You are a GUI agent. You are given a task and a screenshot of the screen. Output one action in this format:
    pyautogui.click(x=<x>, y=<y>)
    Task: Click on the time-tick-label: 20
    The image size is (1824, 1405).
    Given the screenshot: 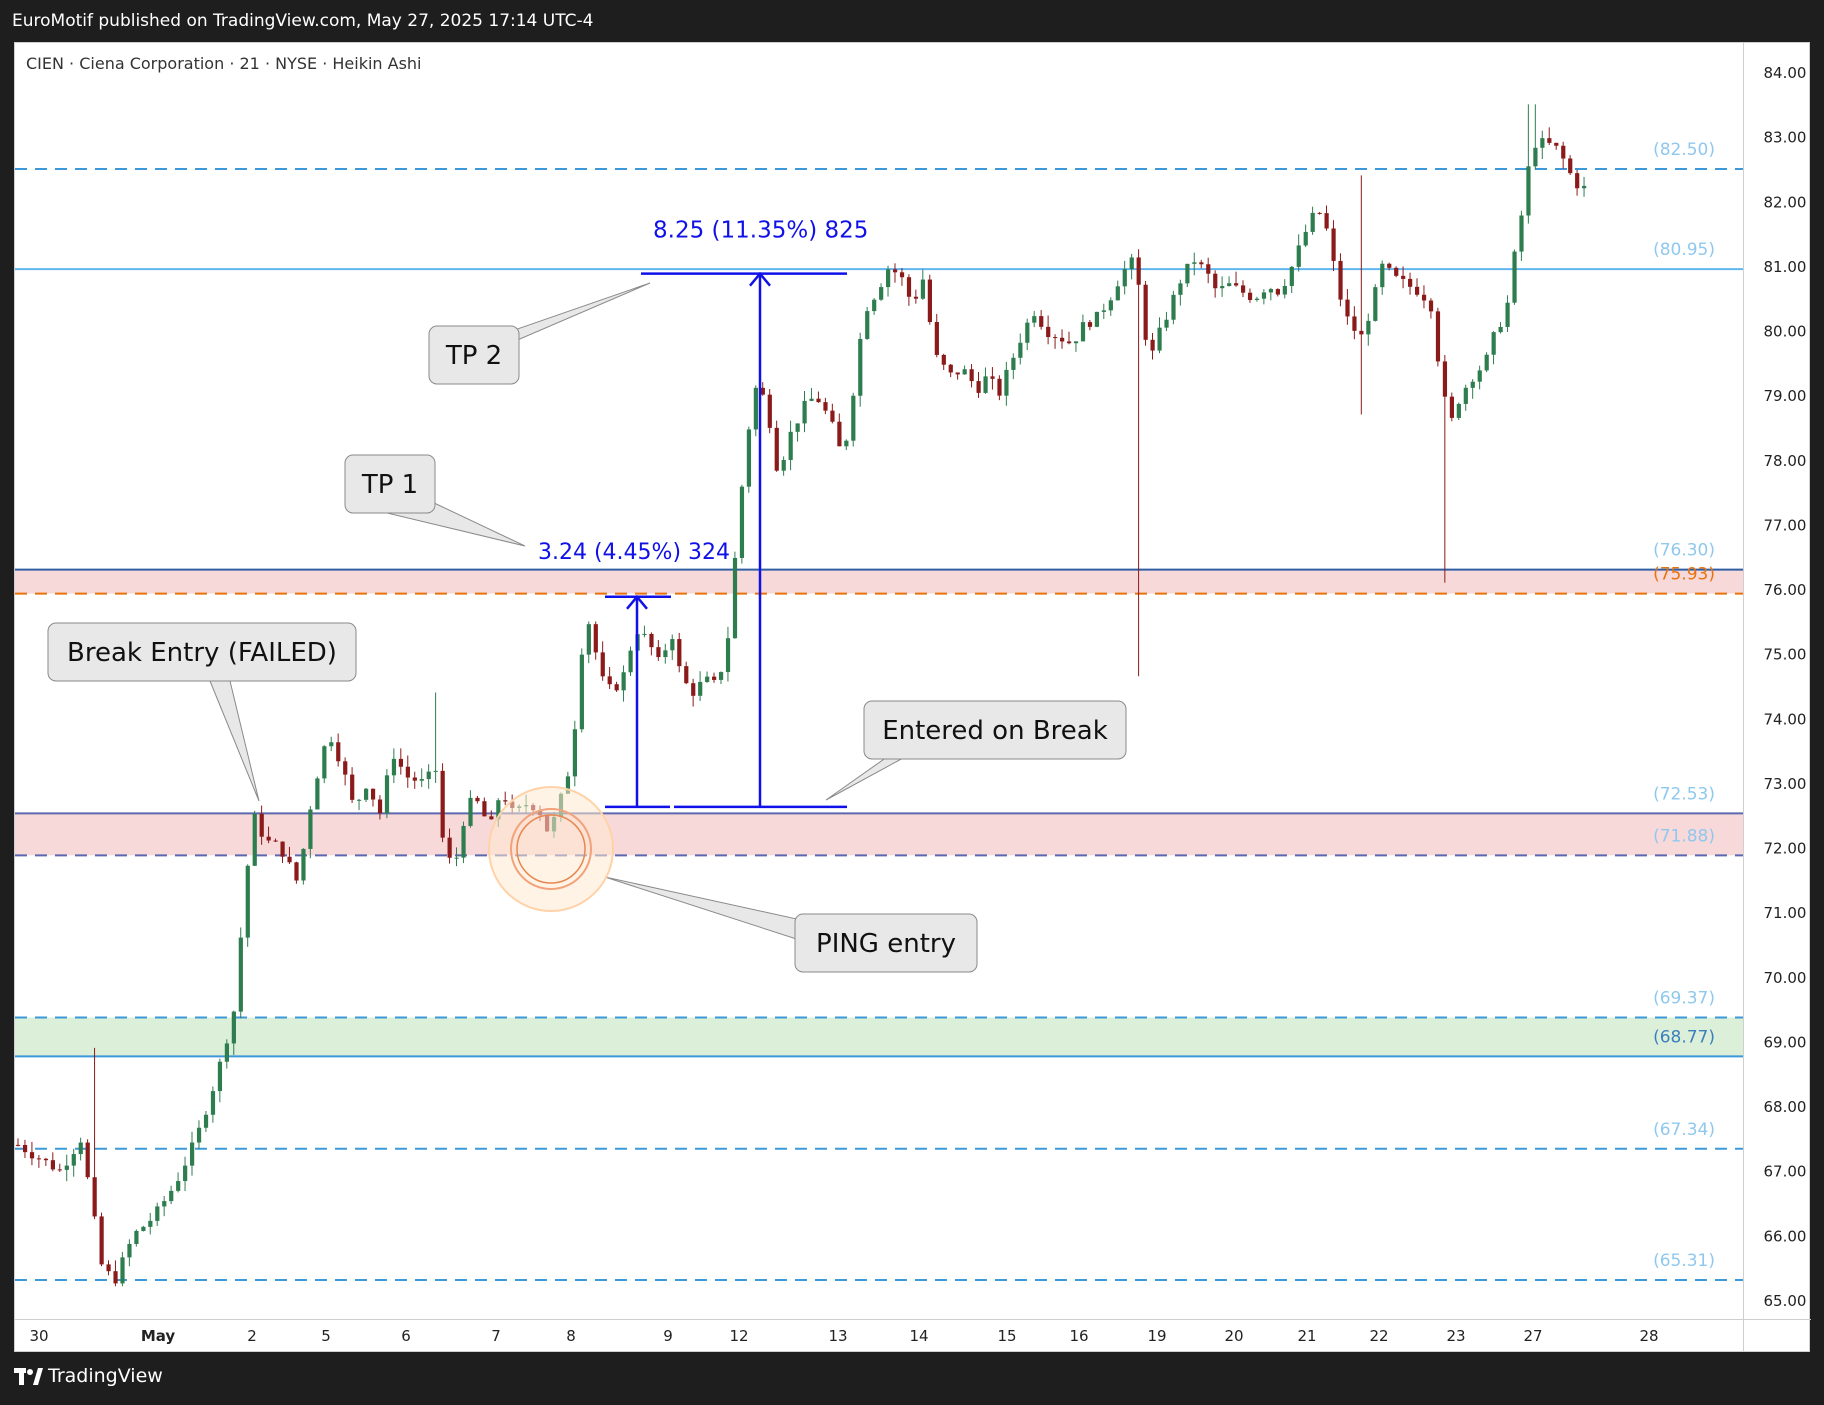 What is the action you would take?
    pyautogui.click(x=1233, y=1336)
    